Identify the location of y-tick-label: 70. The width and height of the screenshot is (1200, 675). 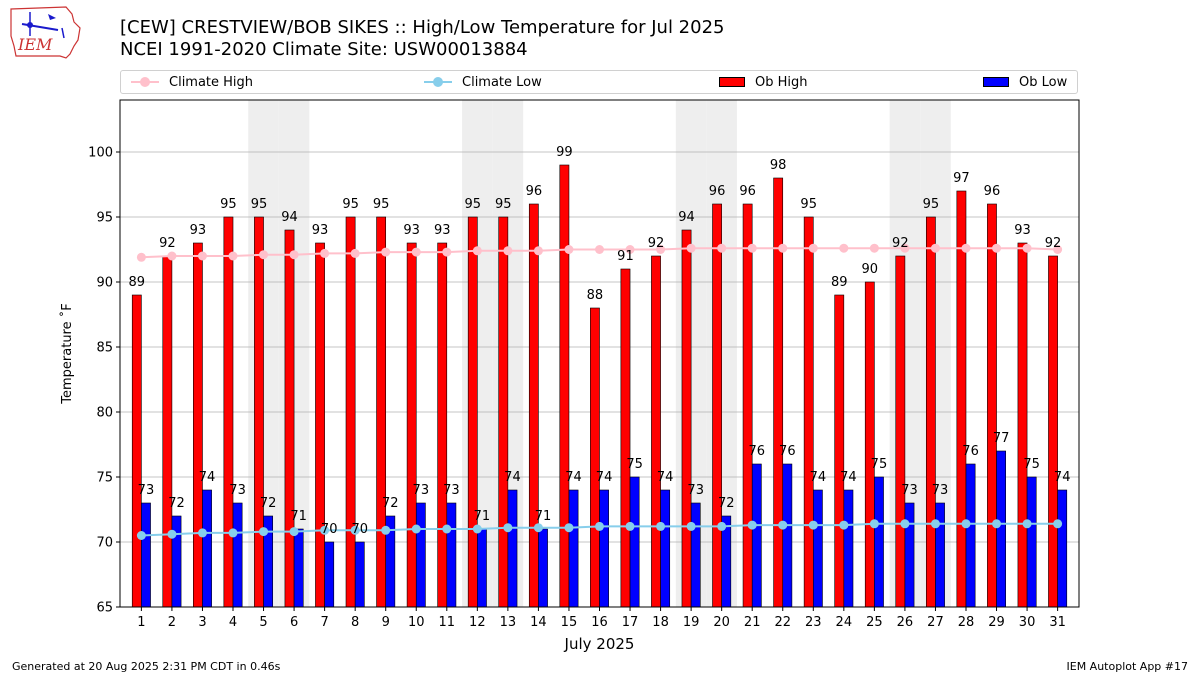
(104, 543).